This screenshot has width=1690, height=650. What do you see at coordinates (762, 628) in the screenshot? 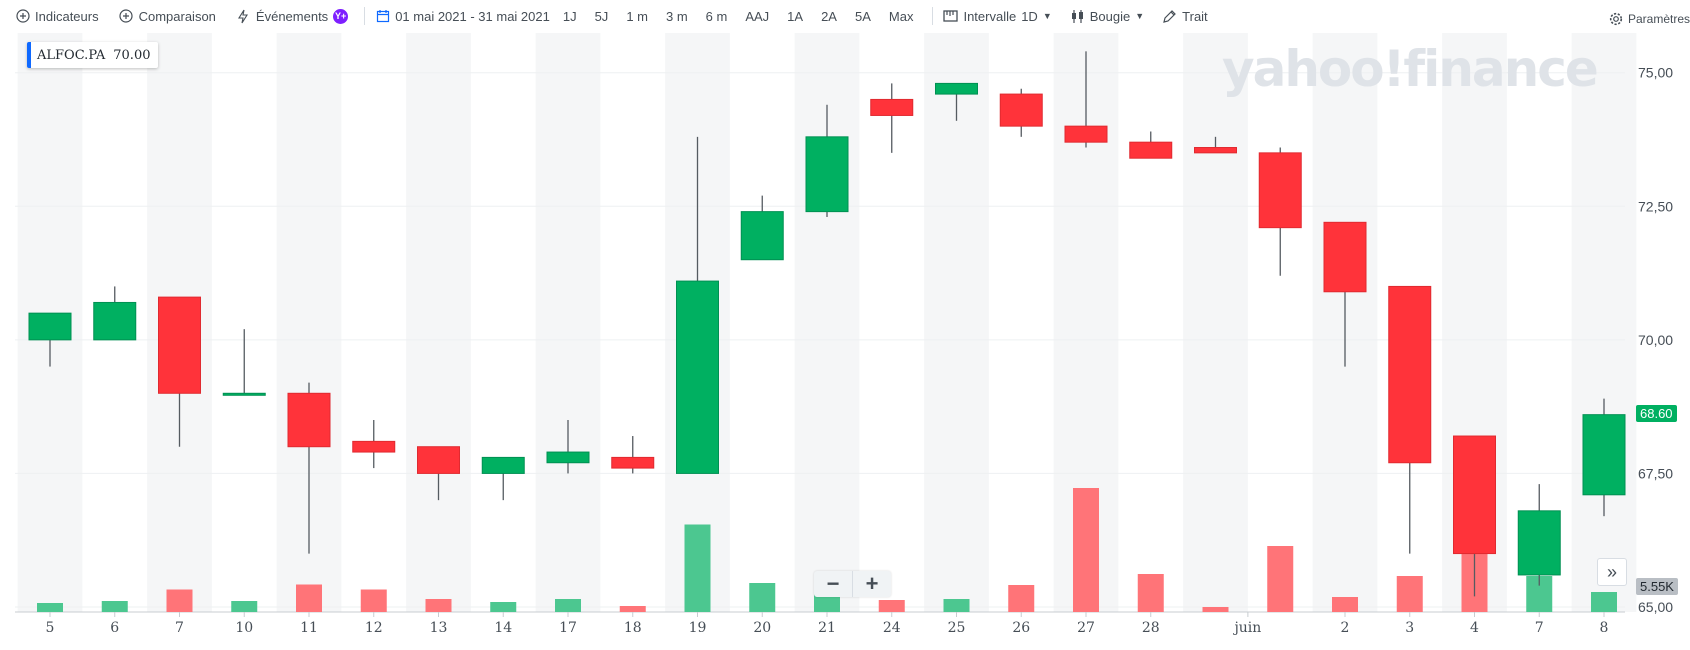
I see `x-tick-label: 20` at bounding box center [762, 628].